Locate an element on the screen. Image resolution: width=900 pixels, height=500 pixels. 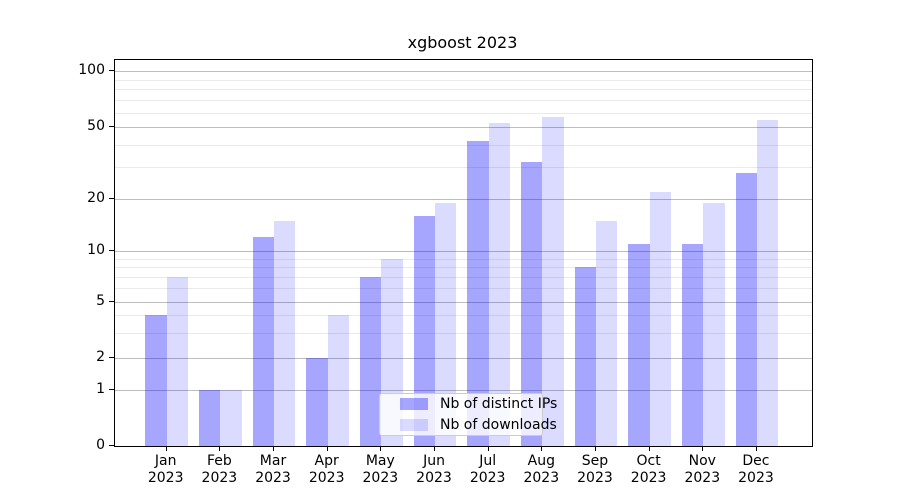
ytick-label-10: 10 is located at coordinates (96, 249).